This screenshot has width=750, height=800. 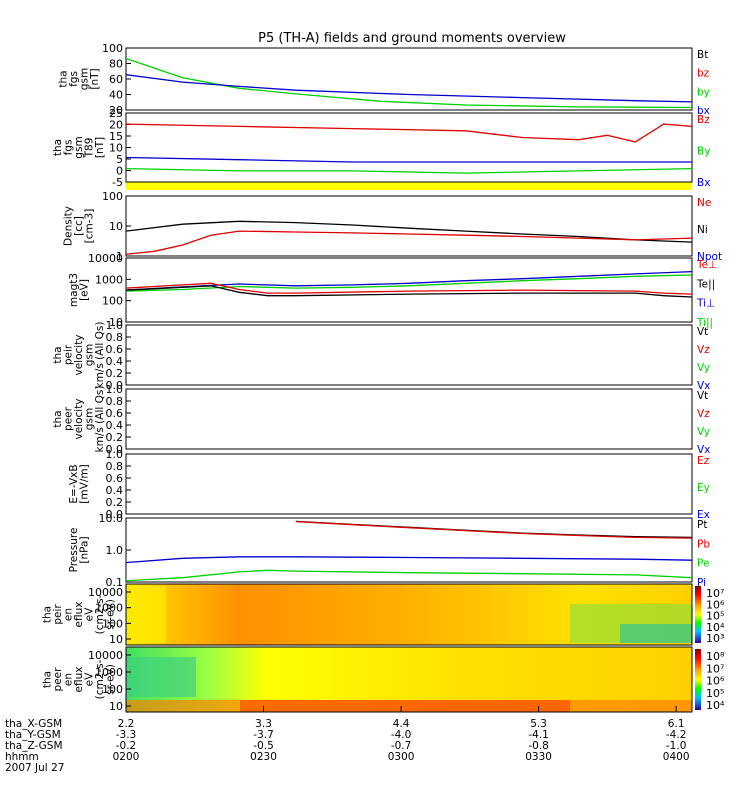 I want to click on x-tick-value: -3.3, so click(x=126, y=735).